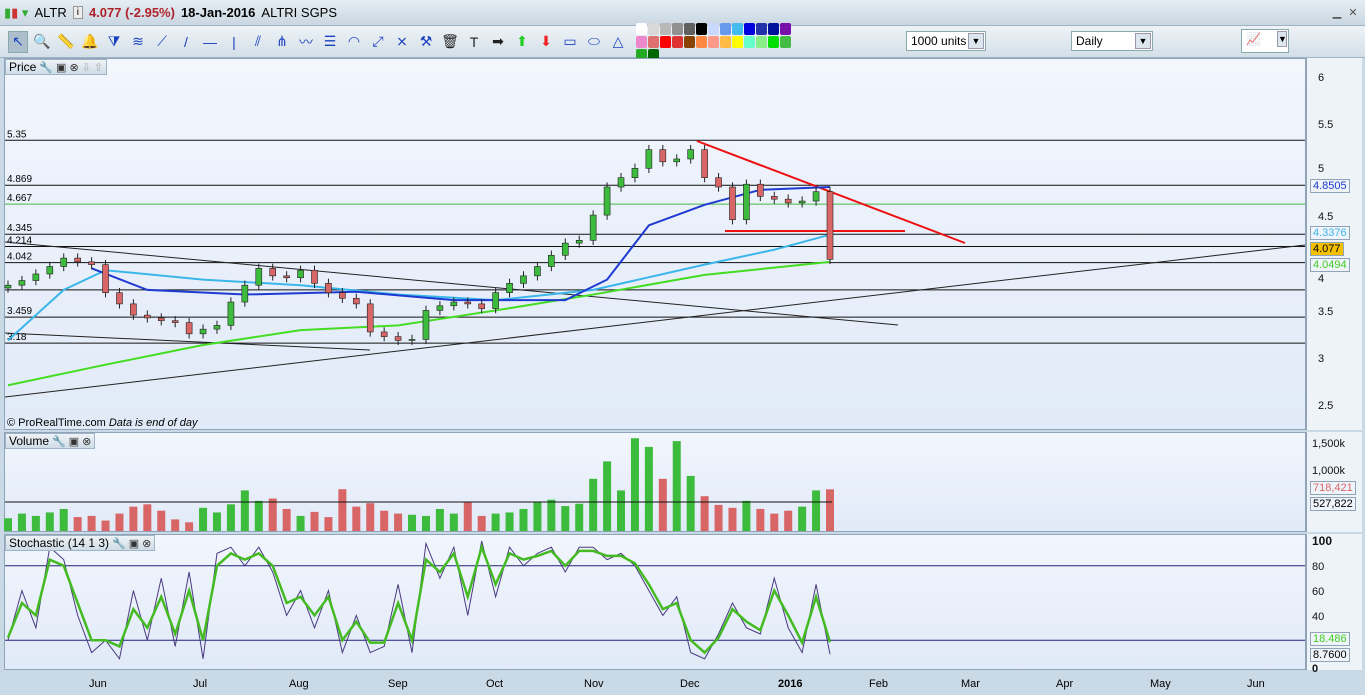 Image resolution: width=1365 pixels, height=695 pixels. I want to click on line-icon: /, so click(186, 41).